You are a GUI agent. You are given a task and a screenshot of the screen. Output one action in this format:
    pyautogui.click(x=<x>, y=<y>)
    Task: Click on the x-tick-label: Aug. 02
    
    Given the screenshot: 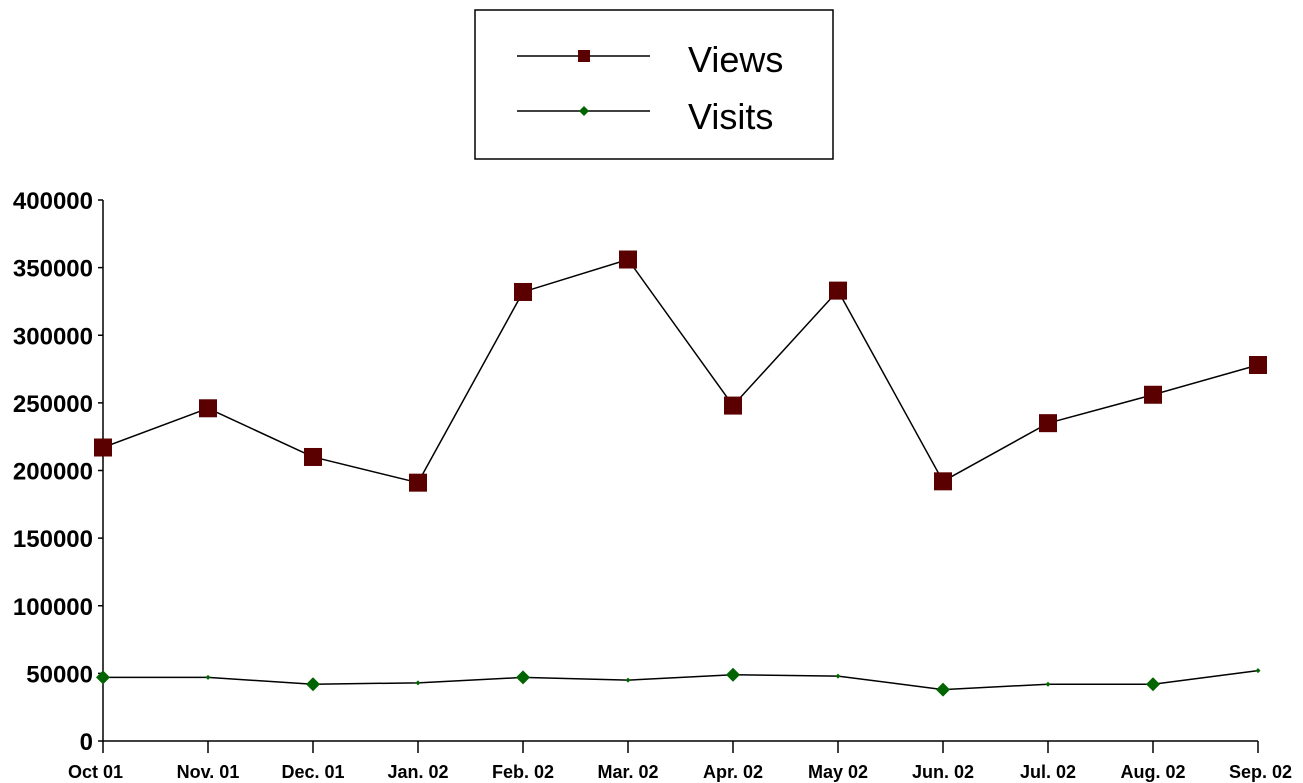 What is the action you would take?
    pyautogui.click(x=1152, y=772)
    